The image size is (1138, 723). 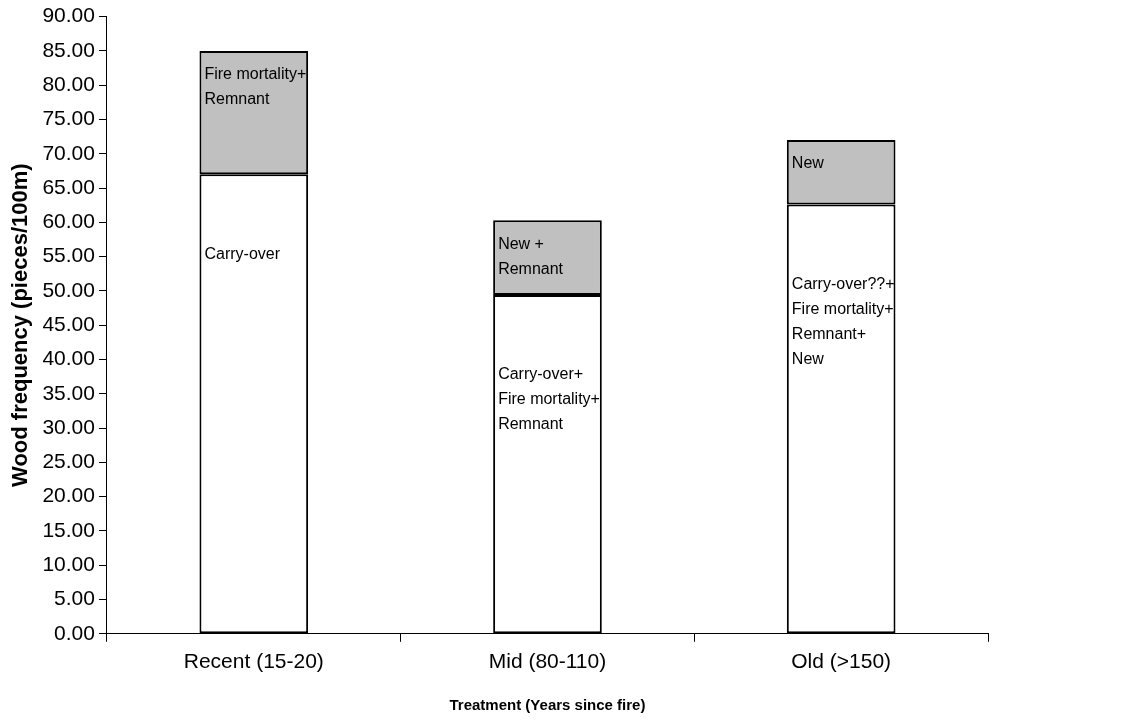 What do you see at coordinates (68, 461) in the screenshot?
I see `y-tick-label: 25.00` at bounding box center [68, 461].